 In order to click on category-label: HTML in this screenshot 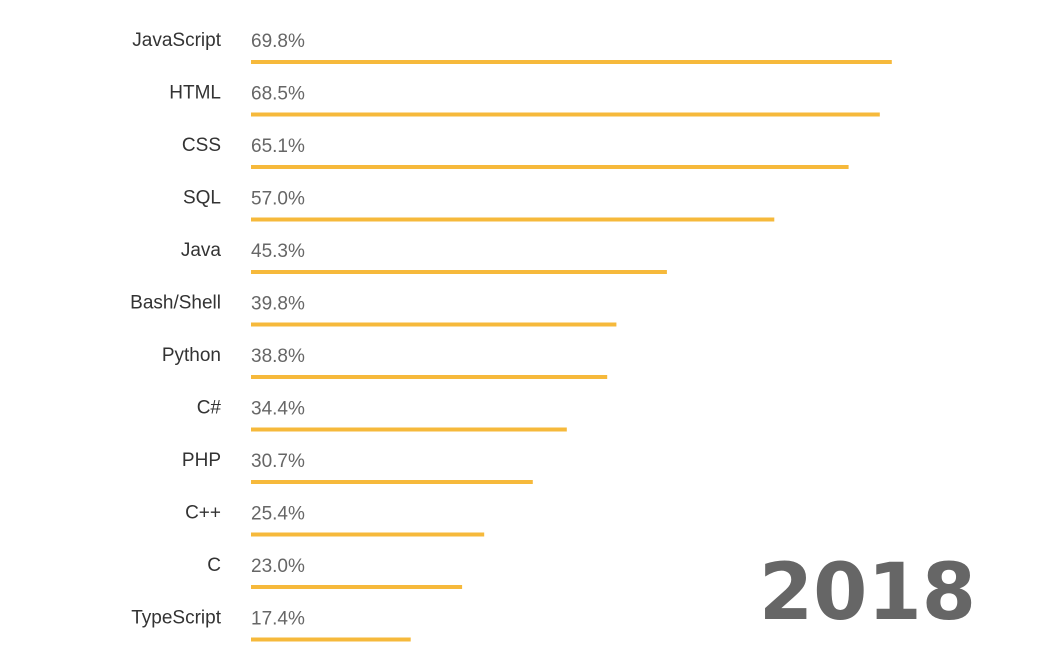, I will do `click(195, 93)`.